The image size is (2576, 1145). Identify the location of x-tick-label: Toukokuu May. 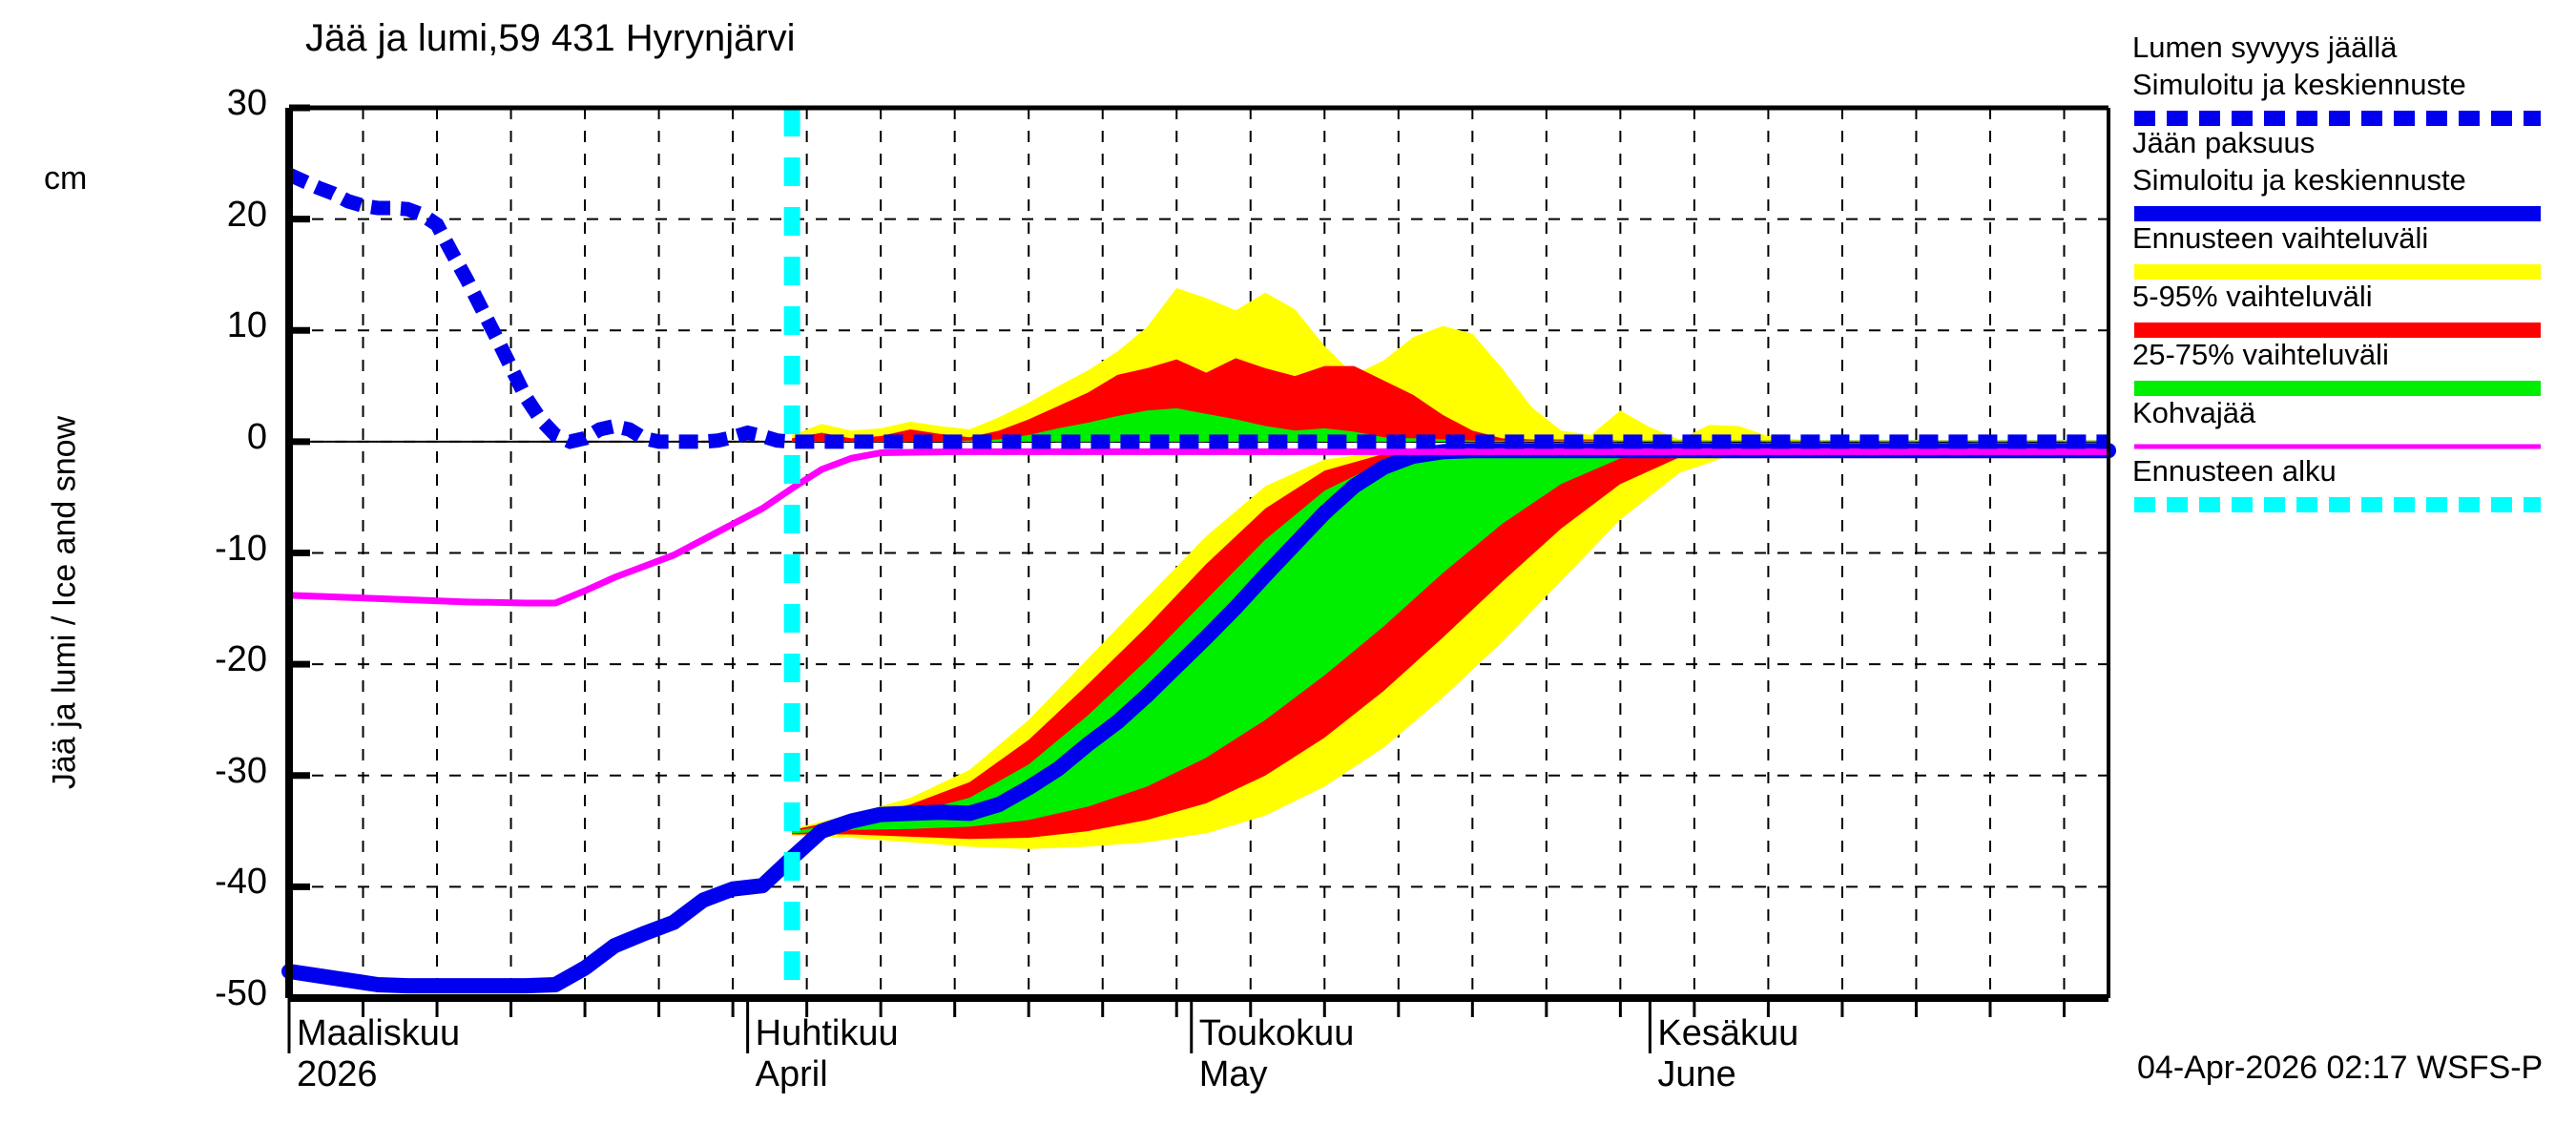
(1277, 1054).